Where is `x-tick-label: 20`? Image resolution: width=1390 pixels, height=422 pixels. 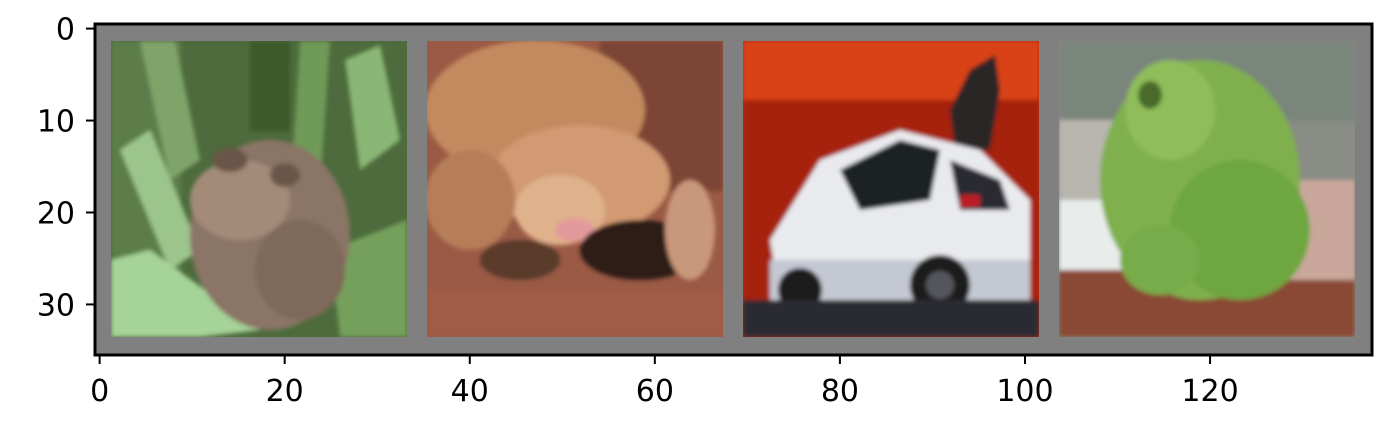 x-tick-label: 20 is located at coordinates (285, 391).